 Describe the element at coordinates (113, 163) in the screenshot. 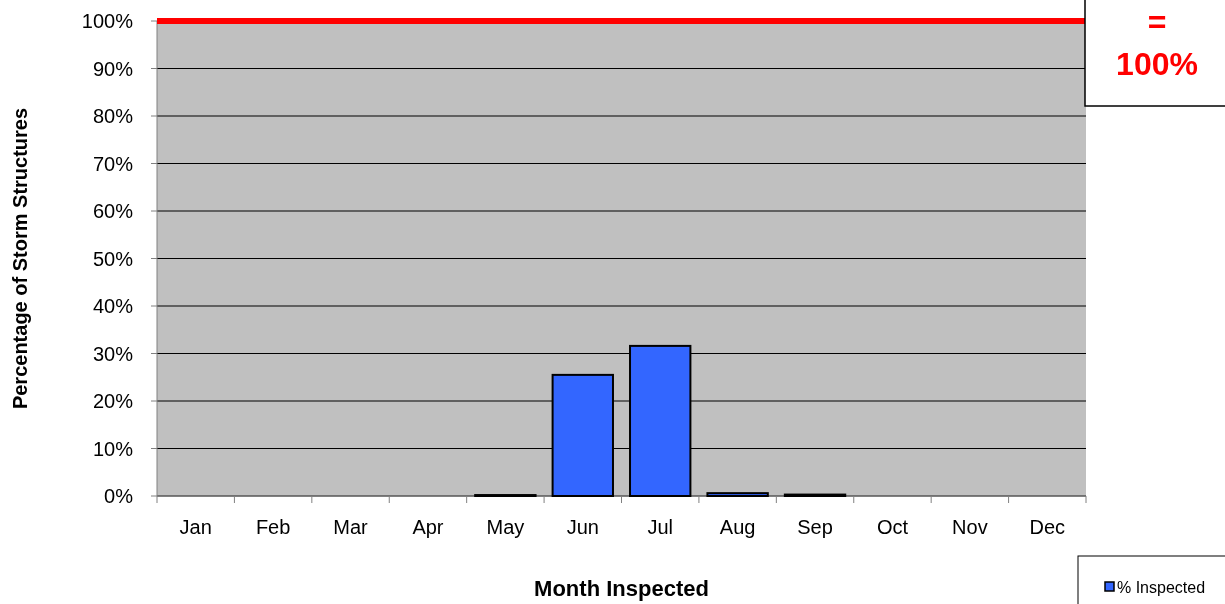

I see `y-tick-label: 70%` at that location.